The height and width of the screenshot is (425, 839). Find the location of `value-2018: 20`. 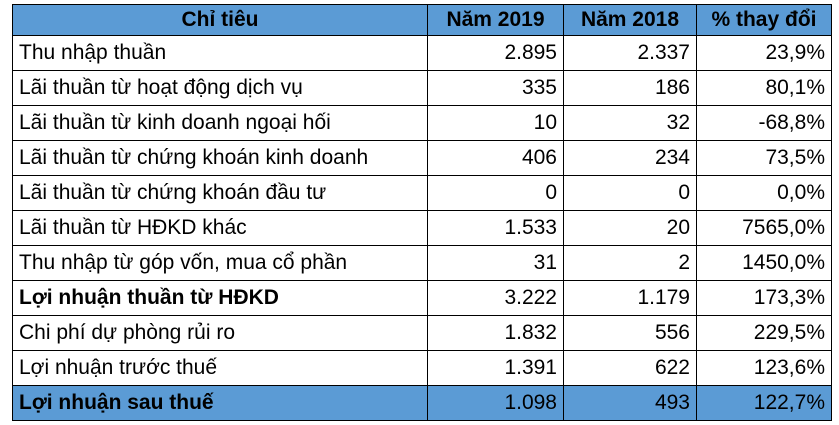

value-2018: 20 is located at coordinates (630, 228).